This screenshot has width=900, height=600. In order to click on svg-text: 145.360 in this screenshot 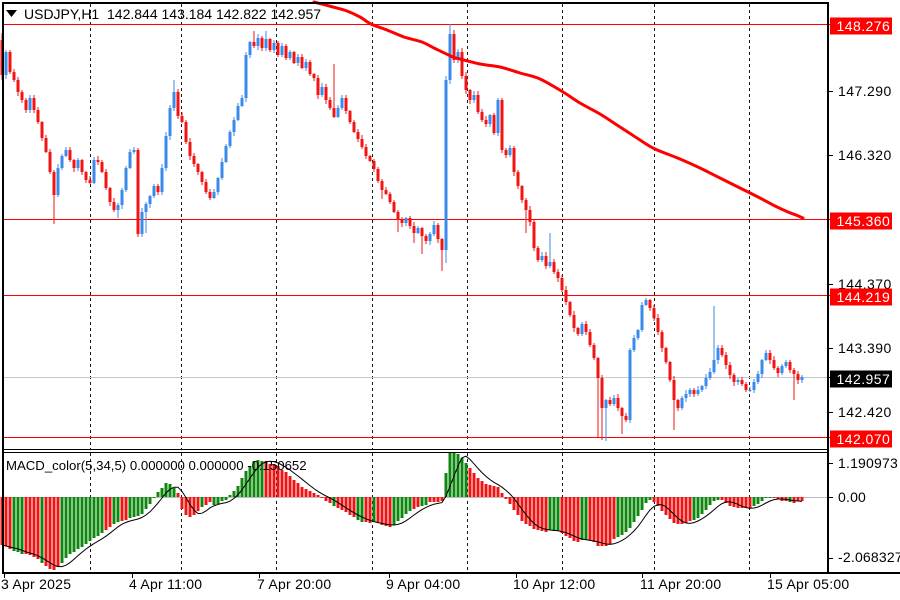, I will do `click(864, 221)`.